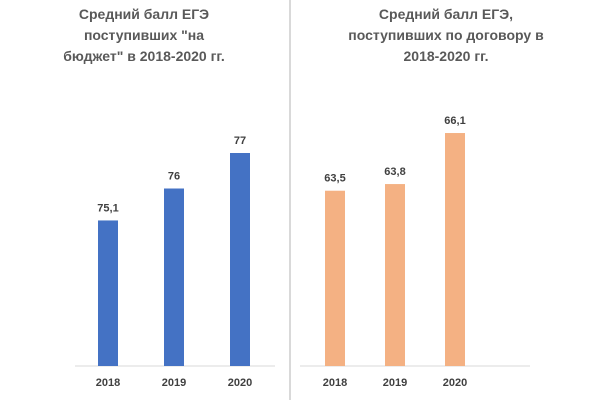  Describe the element at coordinates (454, 121) in the screenshot. I see `data-label-2020: 66,1` at that location.